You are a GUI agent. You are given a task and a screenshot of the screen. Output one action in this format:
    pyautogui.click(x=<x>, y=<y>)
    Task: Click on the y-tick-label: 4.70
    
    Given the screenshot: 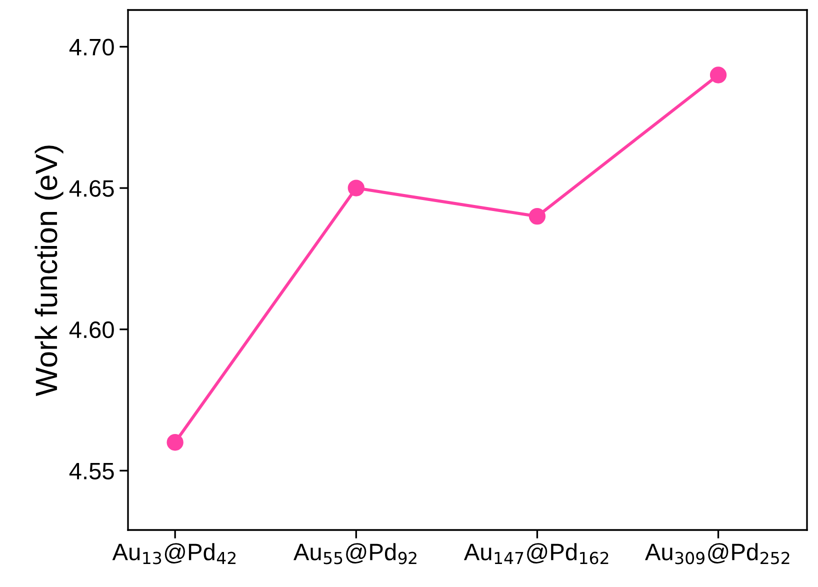 What is the action you would take?
    pyautogui.click(x=91, y=47)
    